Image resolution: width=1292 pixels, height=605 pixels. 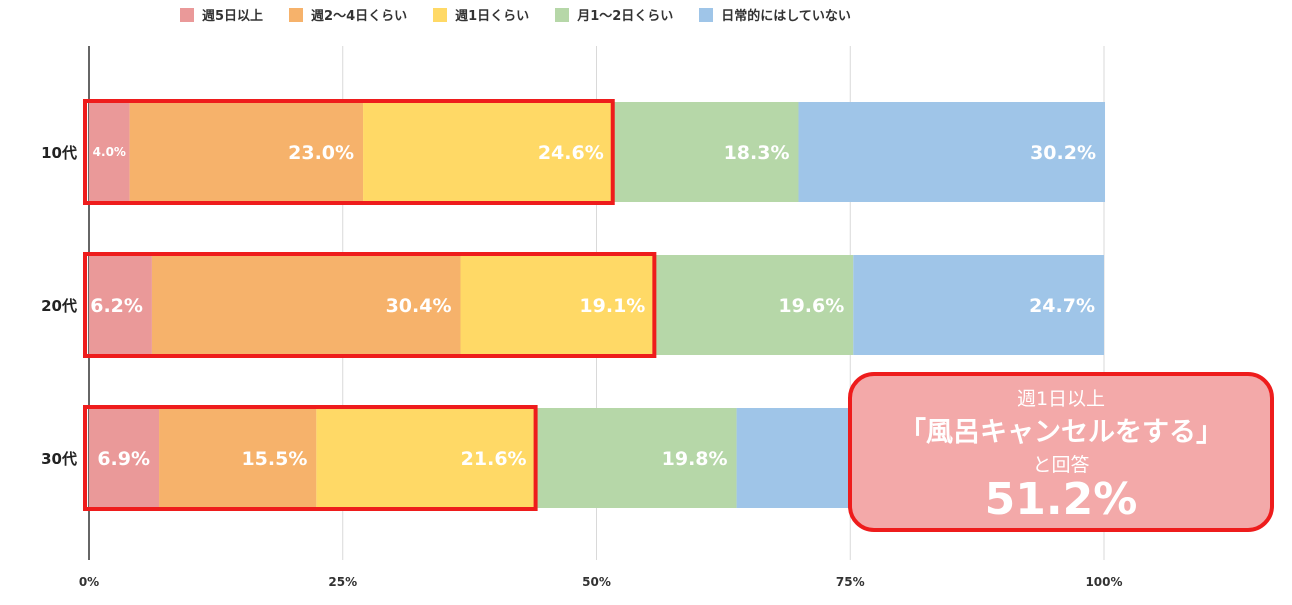 I want to click on data-label: 6.9%, so click(x=123, y=459).